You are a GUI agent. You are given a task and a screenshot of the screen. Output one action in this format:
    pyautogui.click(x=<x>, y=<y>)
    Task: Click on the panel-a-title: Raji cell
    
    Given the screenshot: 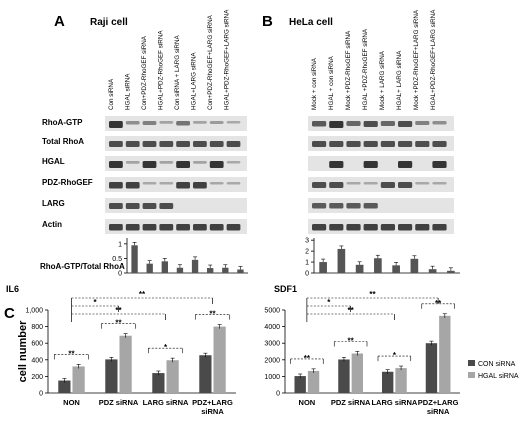 What is the action you would take?
    pyautogui.click(x=109, y=22)
    